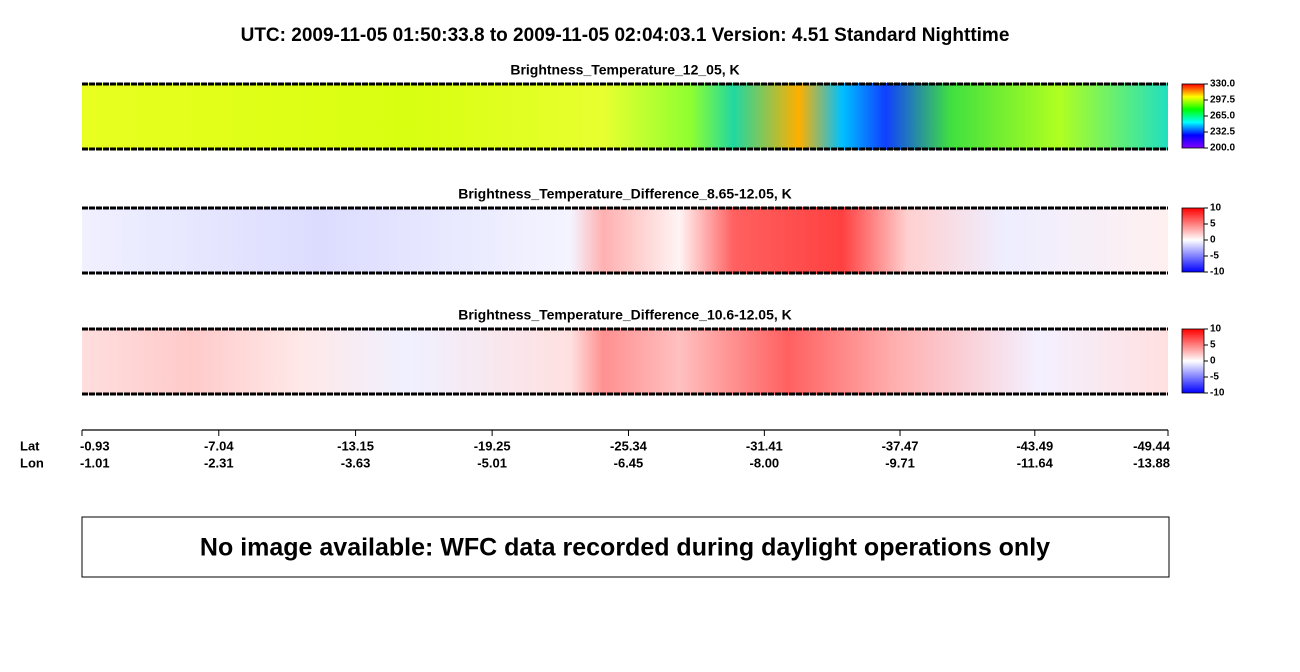 This screenshot has height=672, width=1300. I want to click on lat-tick-label: -0.93, so click(95, 445).